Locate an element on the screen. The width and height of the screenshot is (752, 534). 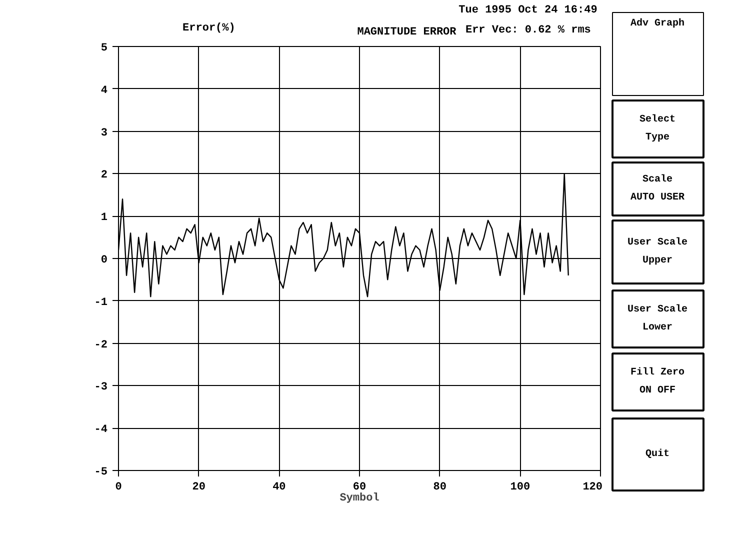
y-axis-title: Error(%) is located at coordinates (209, 28).